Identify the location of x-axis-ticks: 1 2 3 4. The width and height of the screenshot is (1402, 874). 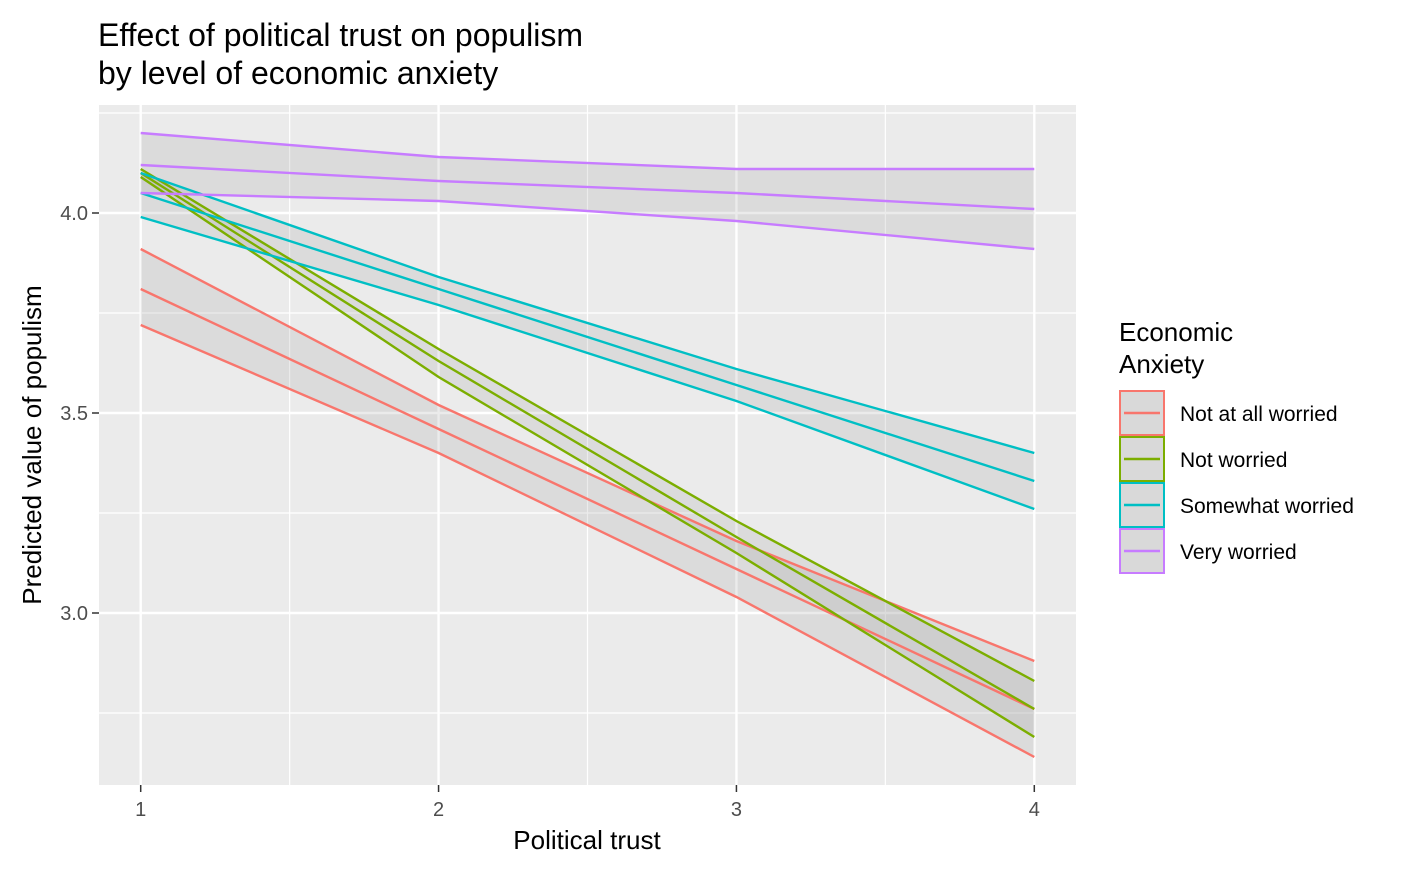
(587, 803).